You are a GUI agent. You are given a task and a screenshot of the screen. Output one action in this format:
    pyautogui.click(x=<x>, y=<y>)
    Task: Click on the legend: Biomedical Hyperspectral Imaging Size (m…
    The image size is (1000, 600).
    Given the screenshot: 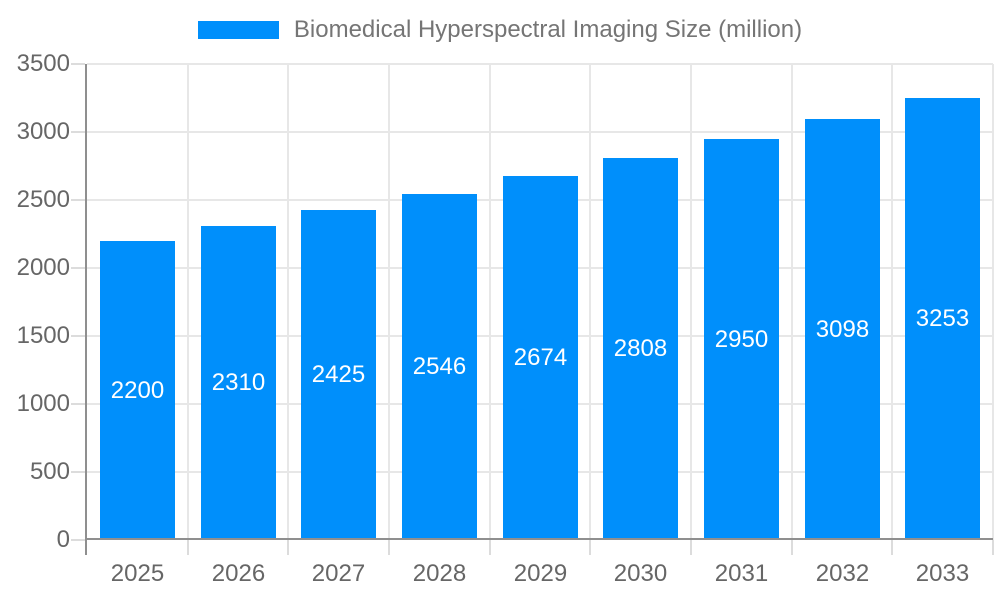 What is the action you would take?
    pyautogui.click(x=500, y=30)
    